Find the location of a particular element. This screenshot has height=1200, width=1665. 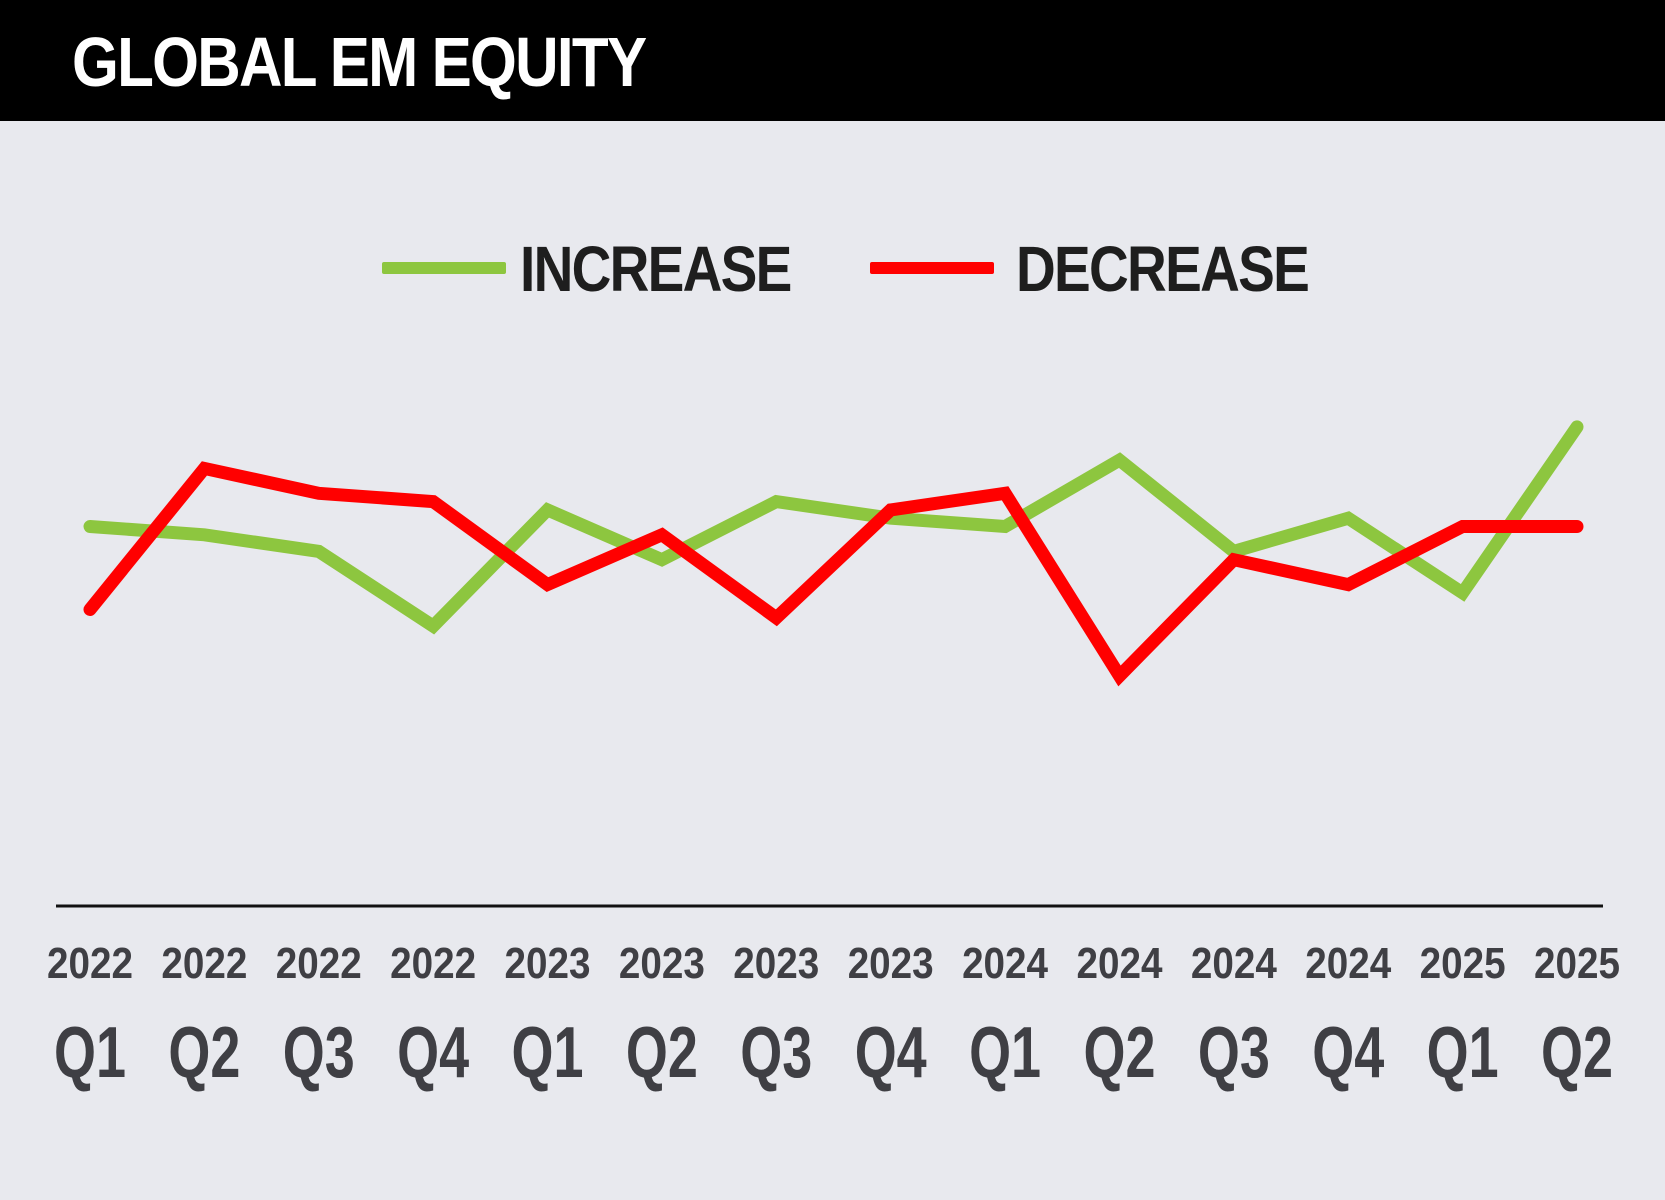

chart-title: GLOBAL EM EQUITY is located at coordinates (359, 62).